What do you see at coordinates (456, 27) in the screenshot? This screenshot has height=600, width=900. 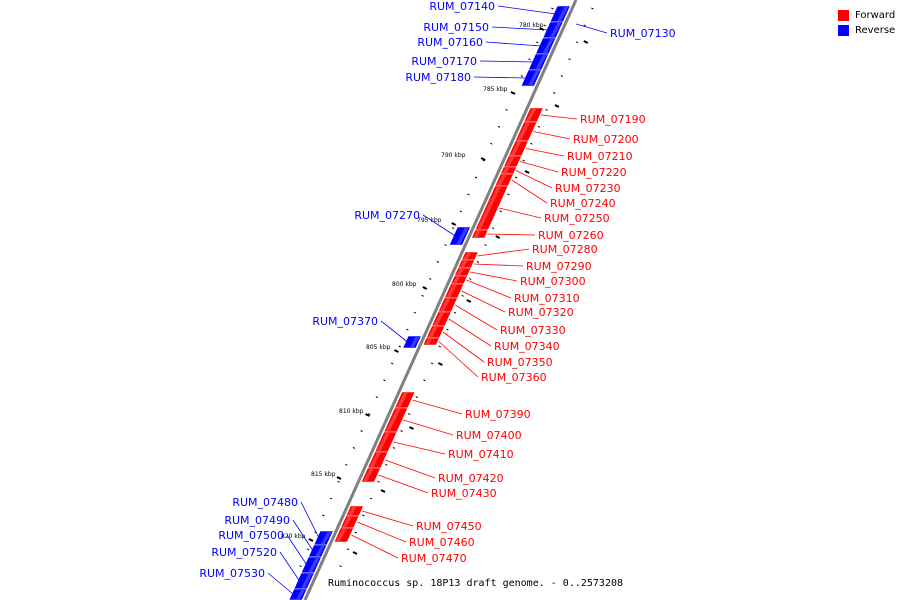 I see `gene-label-rum-07150: RUM_07150` at bounding box center [456, 27].